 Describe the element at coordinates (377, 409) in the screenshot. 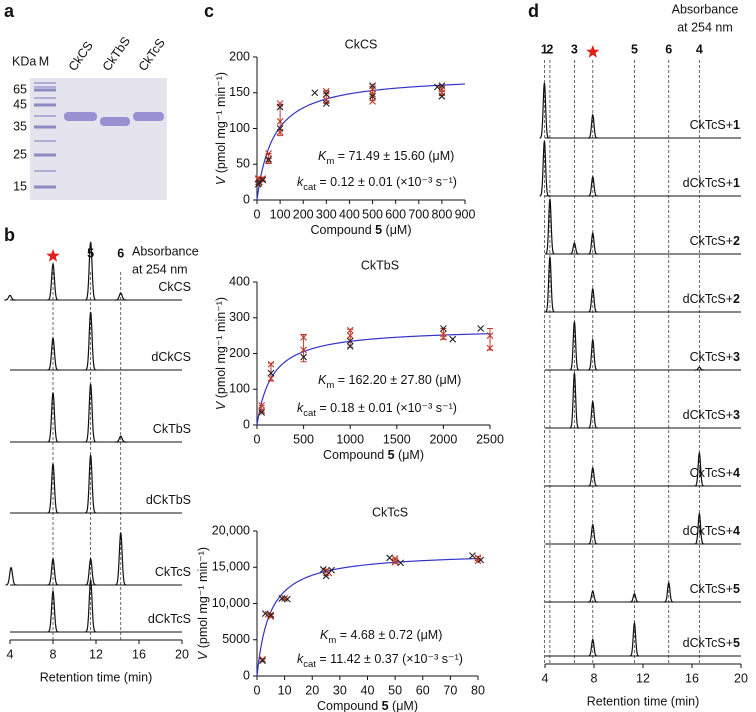

I see `annotation: kcat = 0.18 ± 0.01 (×10⁻³ s⁻¹)` at that location.